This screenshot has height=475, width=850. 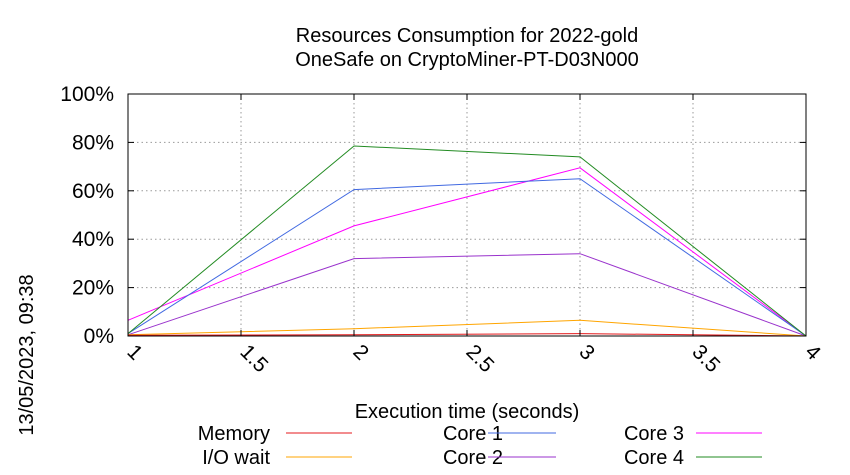 What do you see at coordinates (93, 142) in the screenshot?
I see `y-tick-label-4: 80%` at bounding box center [93, 142].